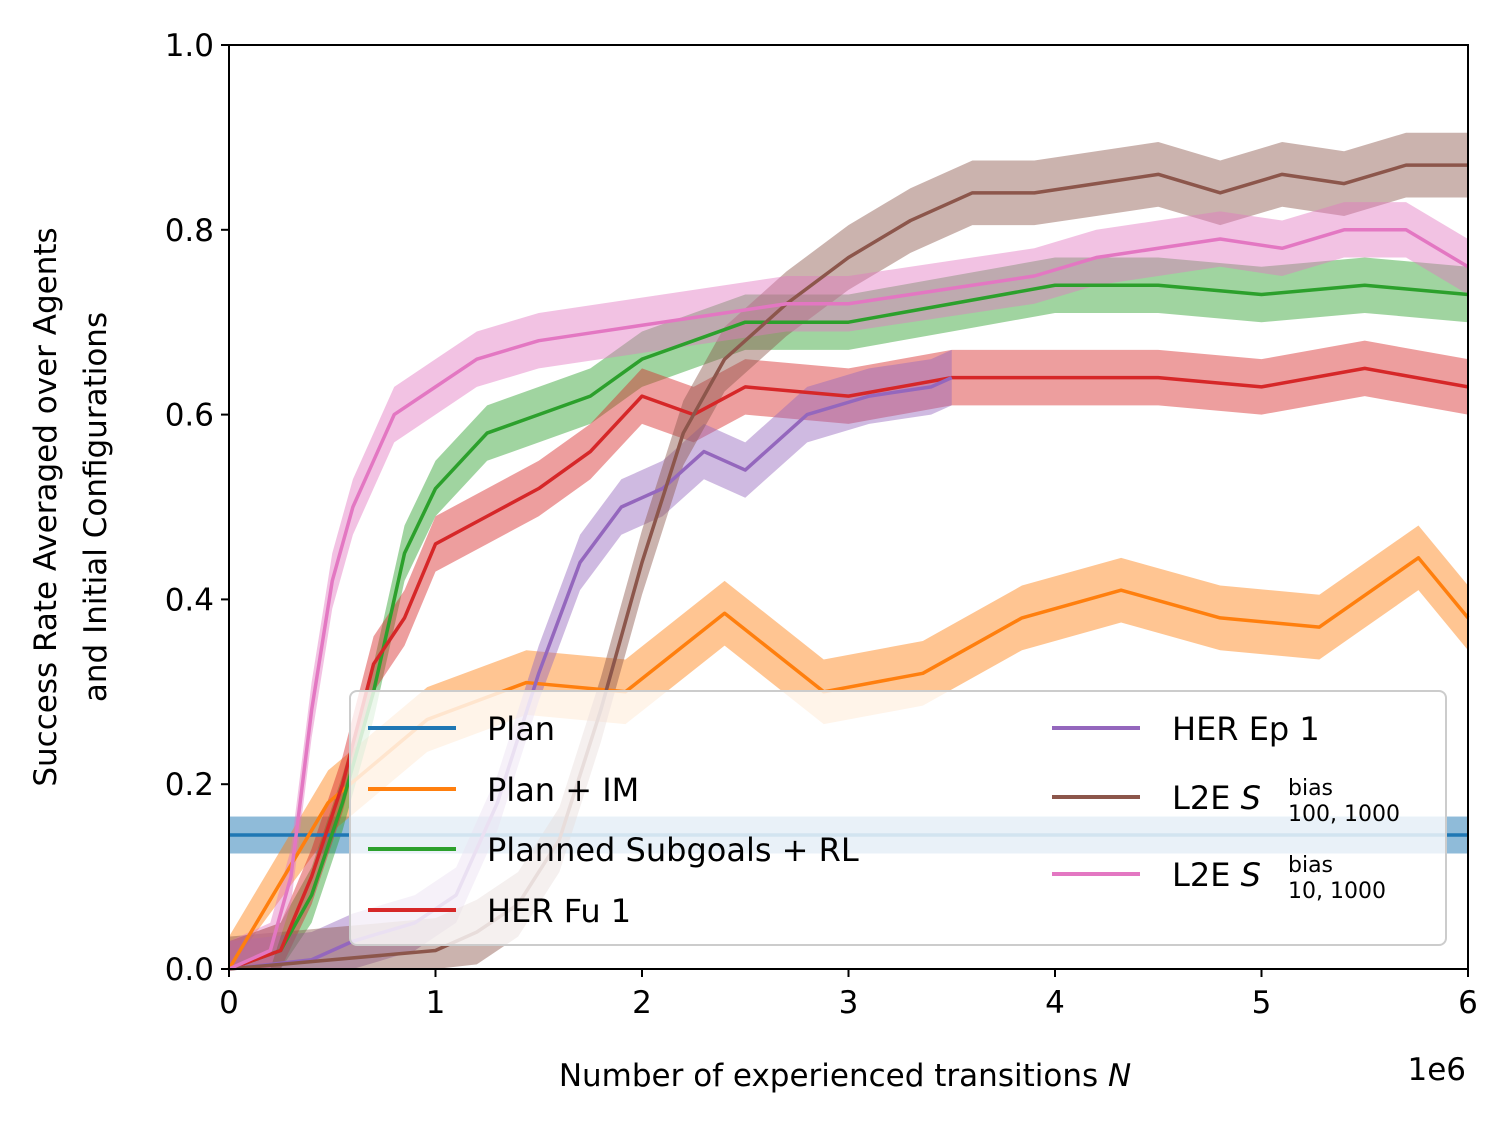 Image resolution: width=1510 pixels, height=1129 pixels. I want to click on legend-label-l2e-100-1000: L2E S, so click(1216, 798).